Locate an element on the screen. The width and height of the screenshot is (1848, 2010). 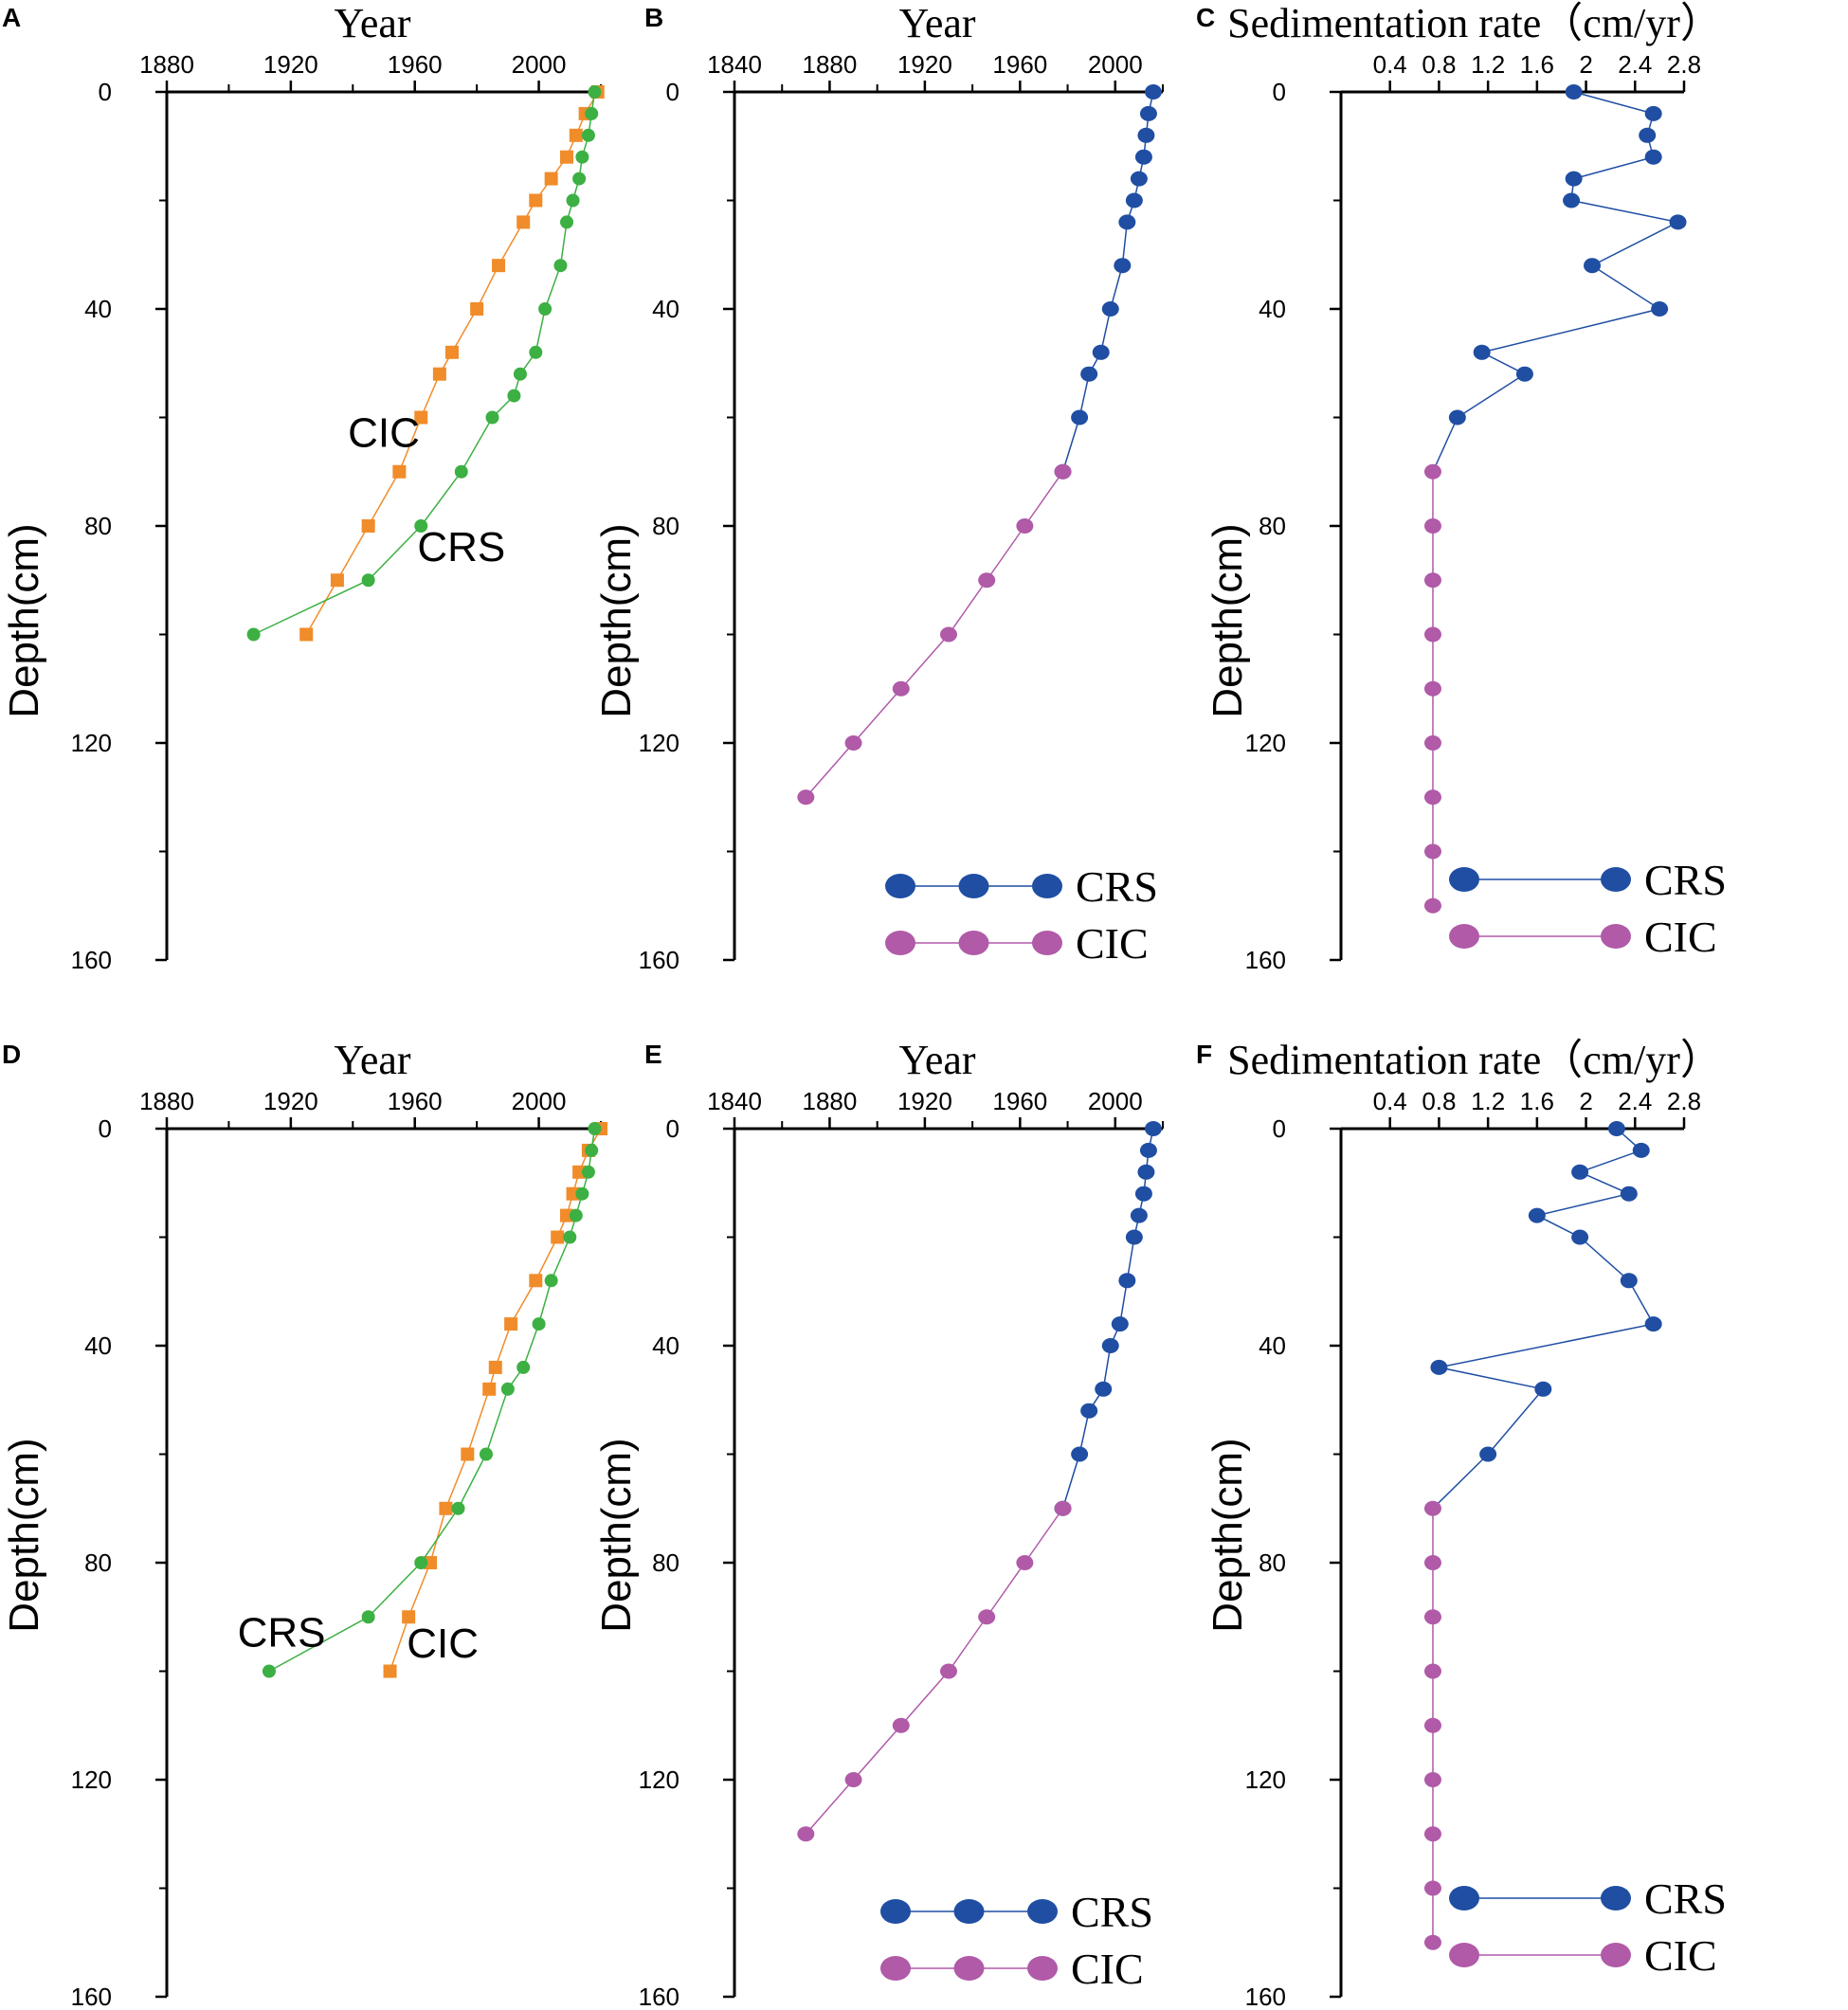
x-tick-label: 0.8 is located at coordinates (1439, 64).